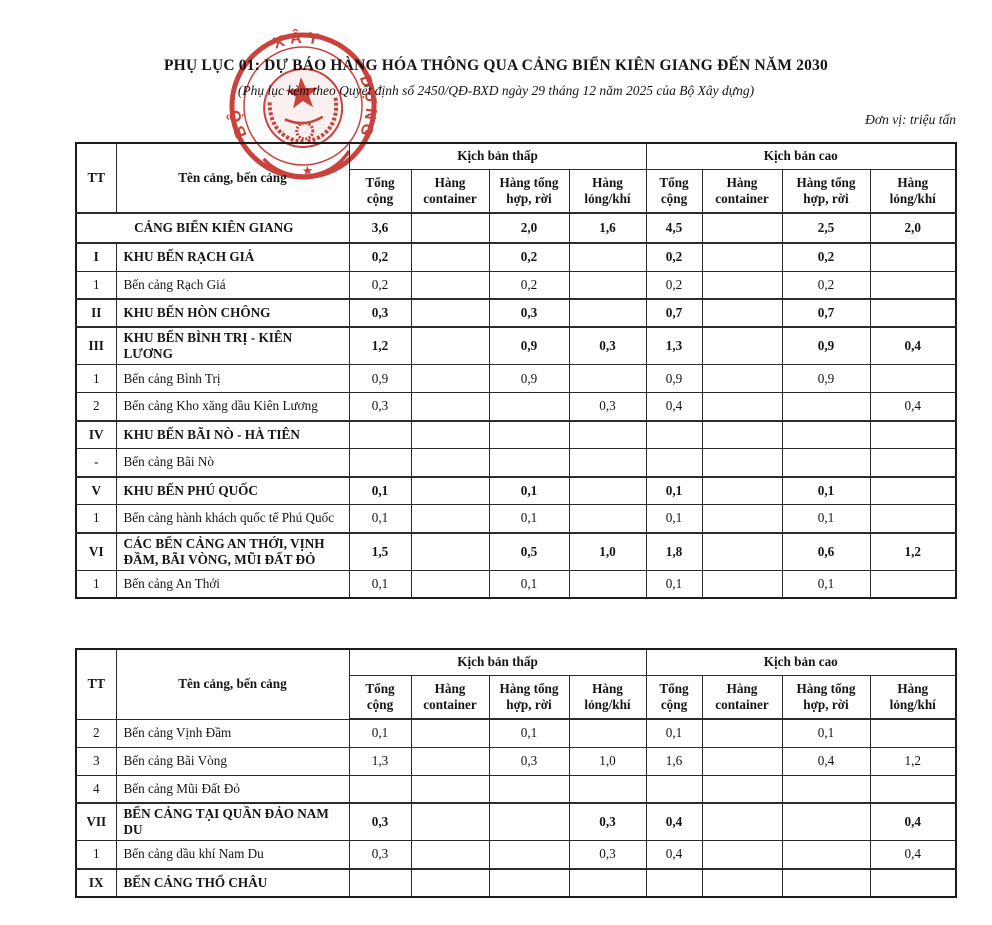 The width and height of the screenshot is (992, 925). Describe the element at coordinates (232, 761) in the screenshot. I see `row-name: Bến cảng Bãi Vòng` at that location.